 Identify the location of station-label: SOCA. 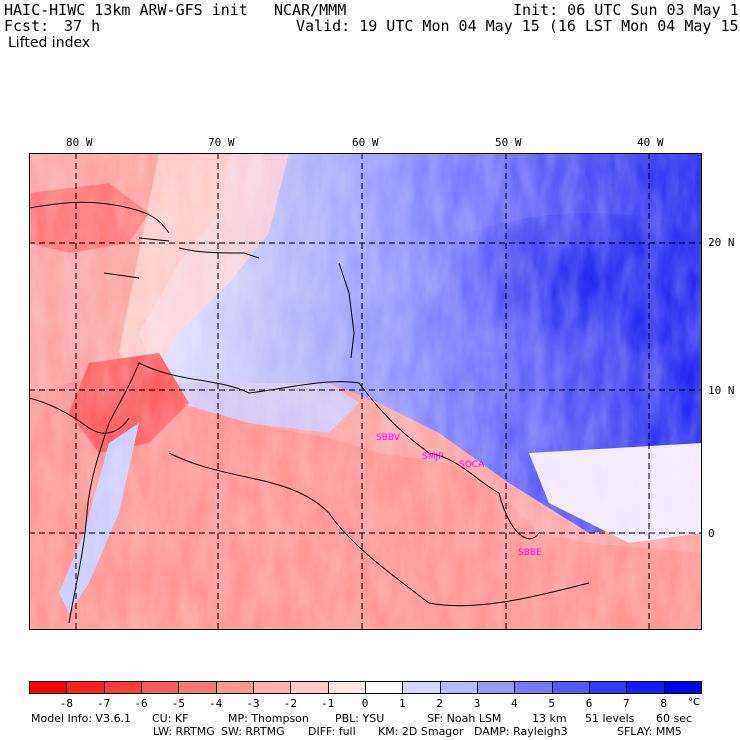
(472, 465).